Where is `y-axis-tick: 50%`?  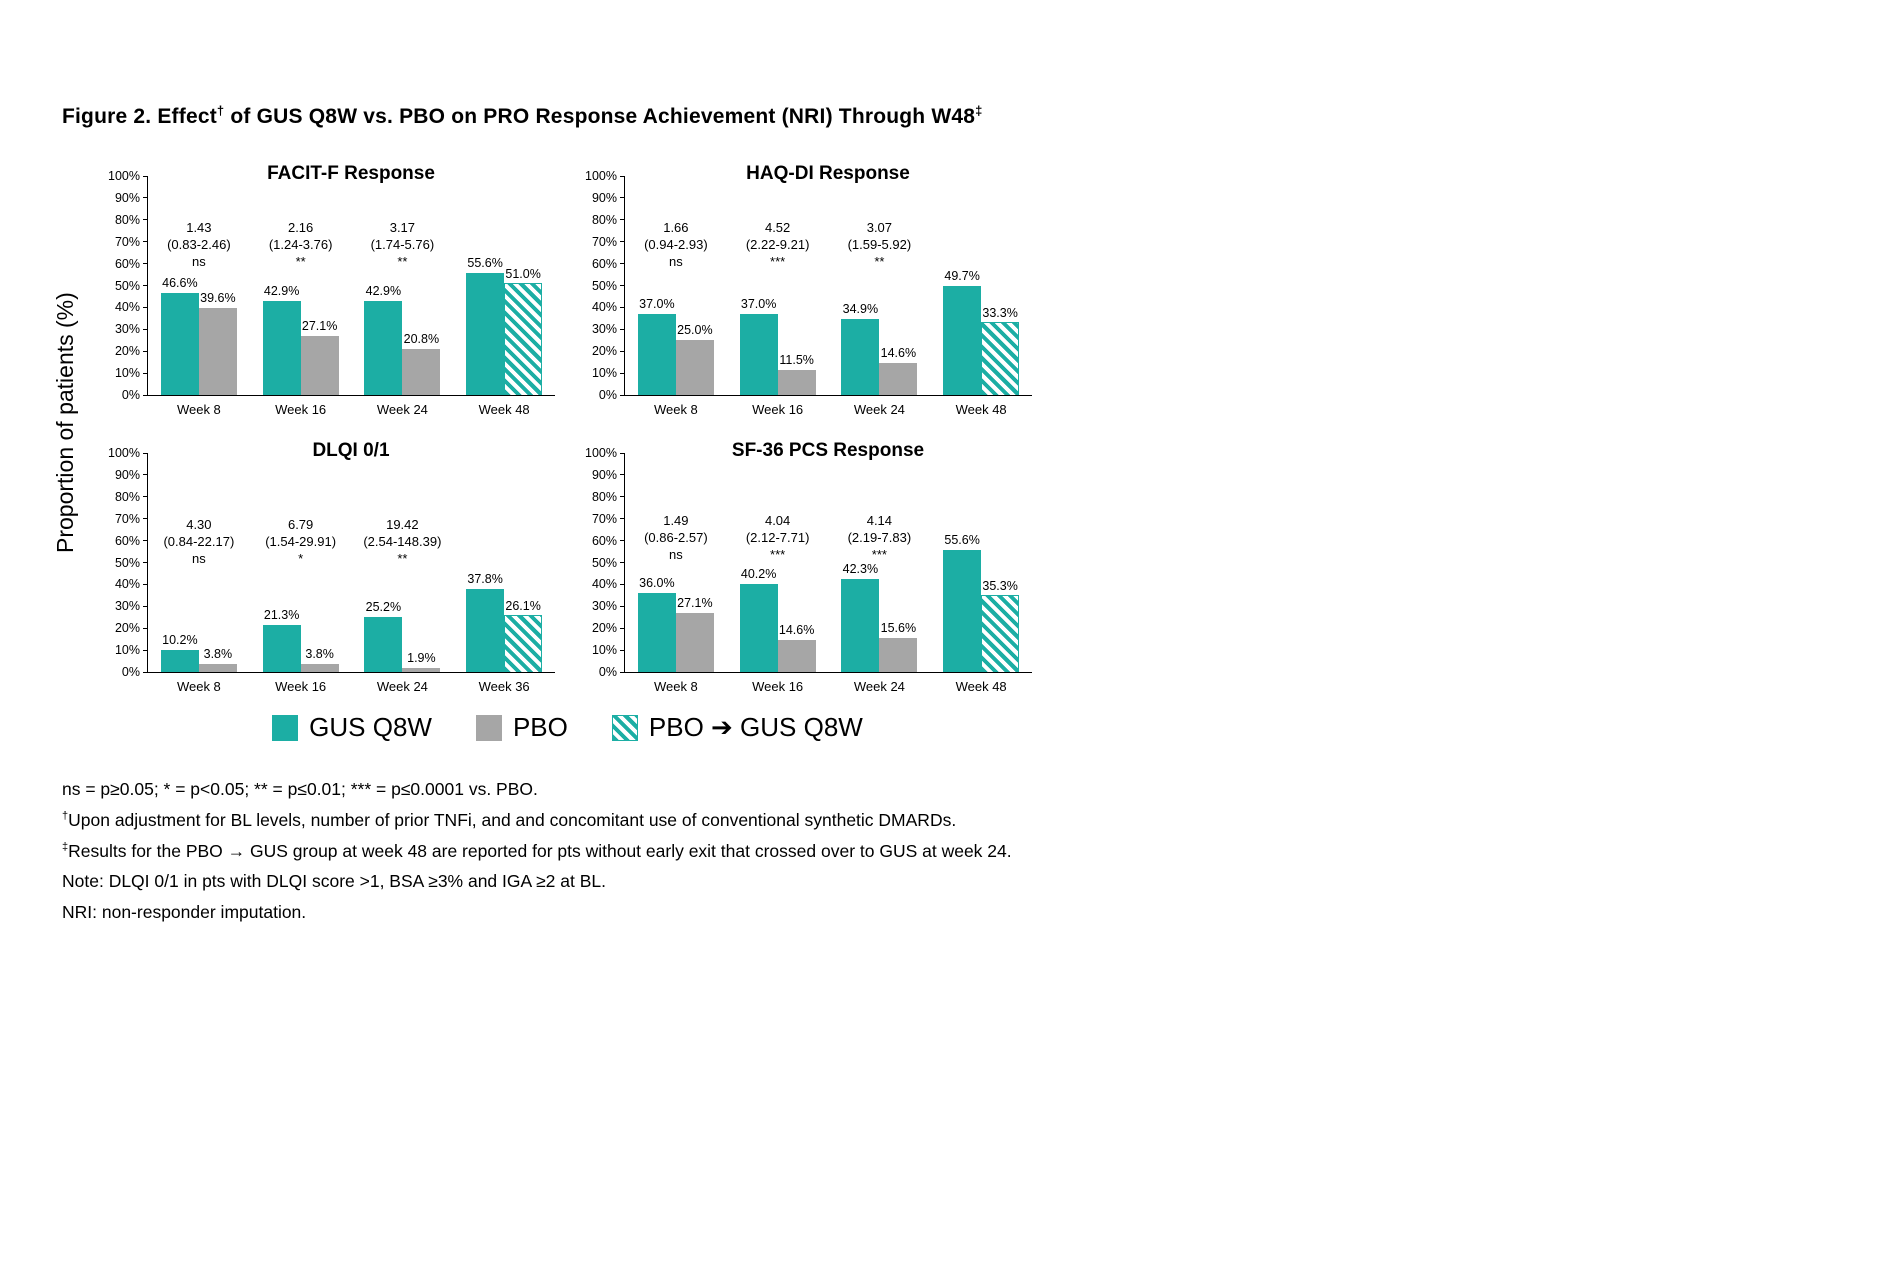 y-axis-tick: 50% is located at coordinates (608, 286).